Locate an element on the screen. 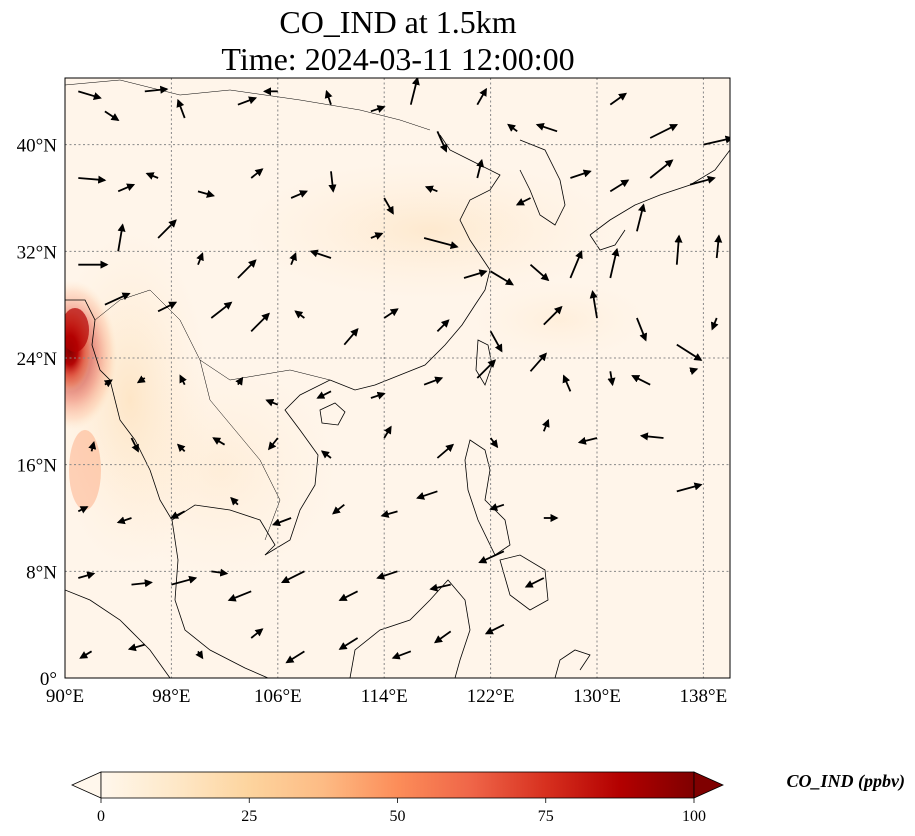 The image size is (915, 836). lon-tick-label: 98°E is located at coordinates (171, 696).